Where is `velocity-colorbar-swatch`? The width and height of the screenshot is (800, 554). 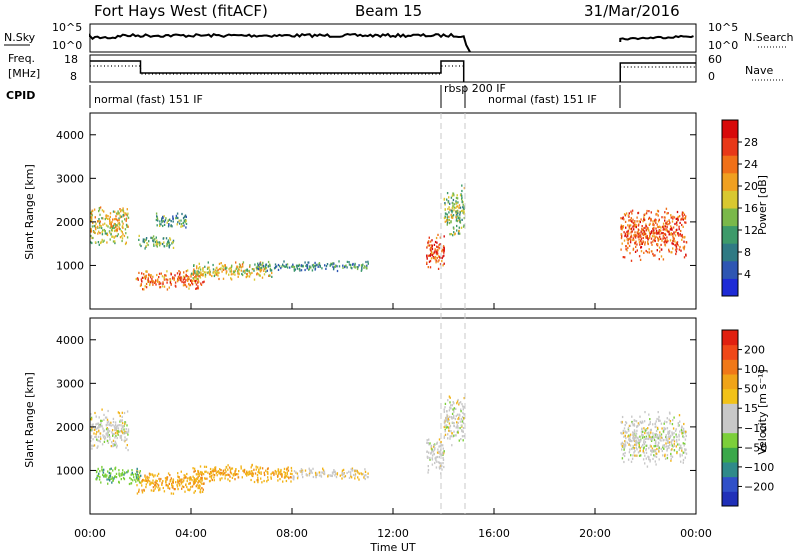
velocity-colorbar-swatch is located at coordinates (730, 352).